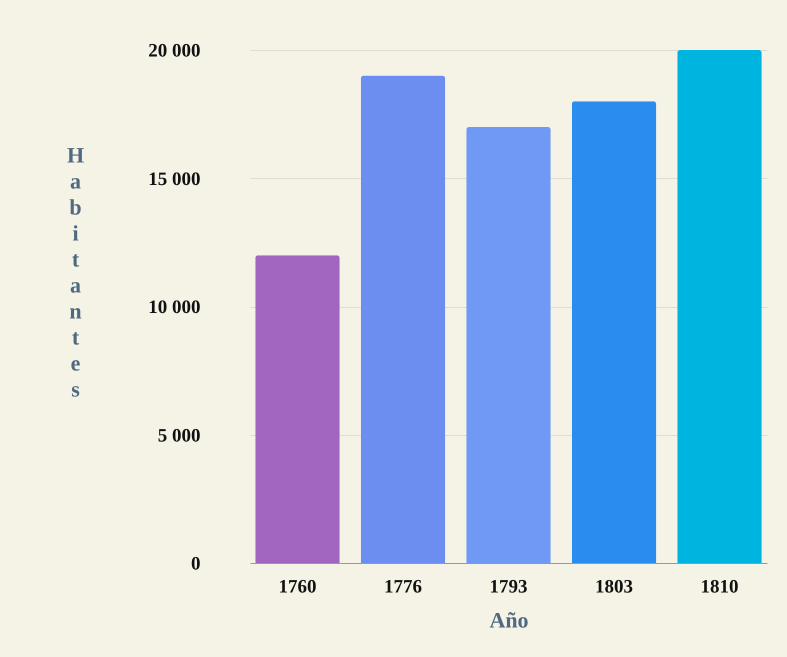 The width and height of the screenshot is (787, 657). Describe the element at coordinates (403, 587) in the screenshot. I see `x-tick-label: 1776` at that location.